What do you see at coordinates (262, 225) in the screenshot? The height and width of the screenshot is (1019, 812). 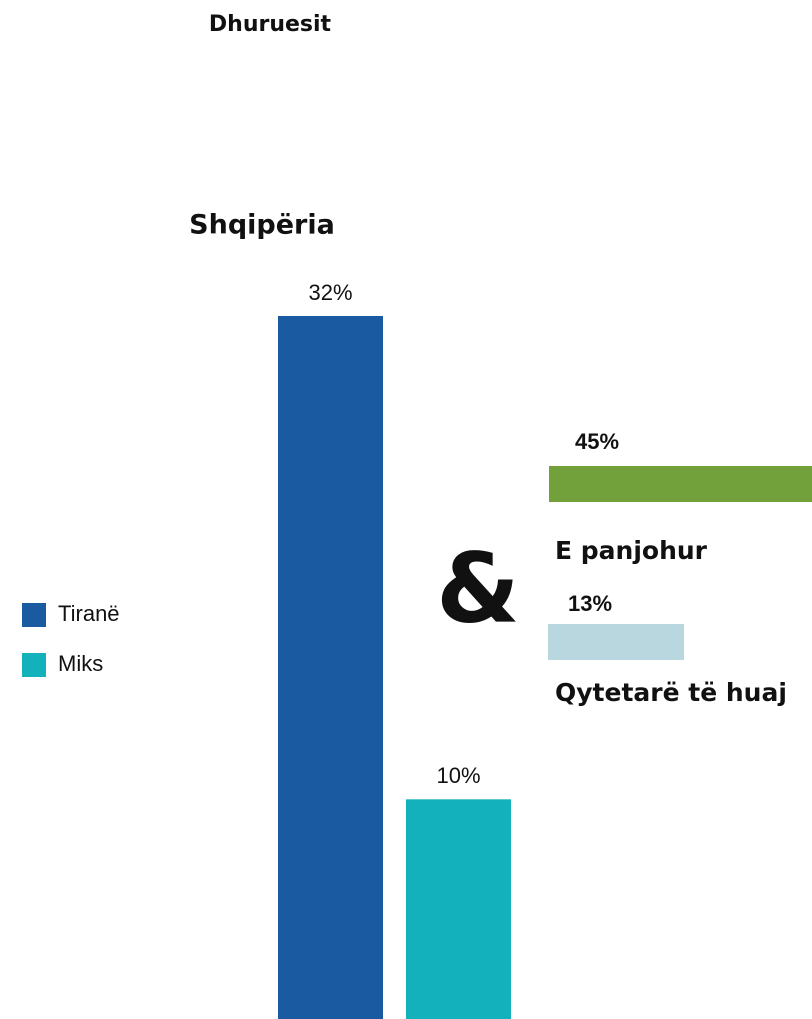 I see `chart-title: Shqipëria` at bounding box center [262, 225].